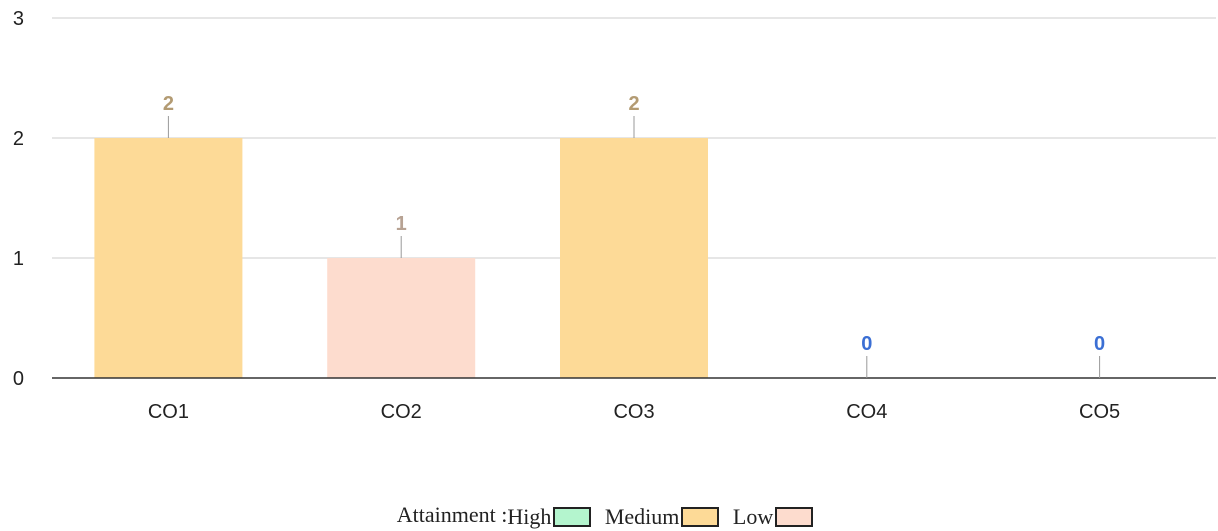  I want to click on y-tick-label: 1, so click(18, 259).